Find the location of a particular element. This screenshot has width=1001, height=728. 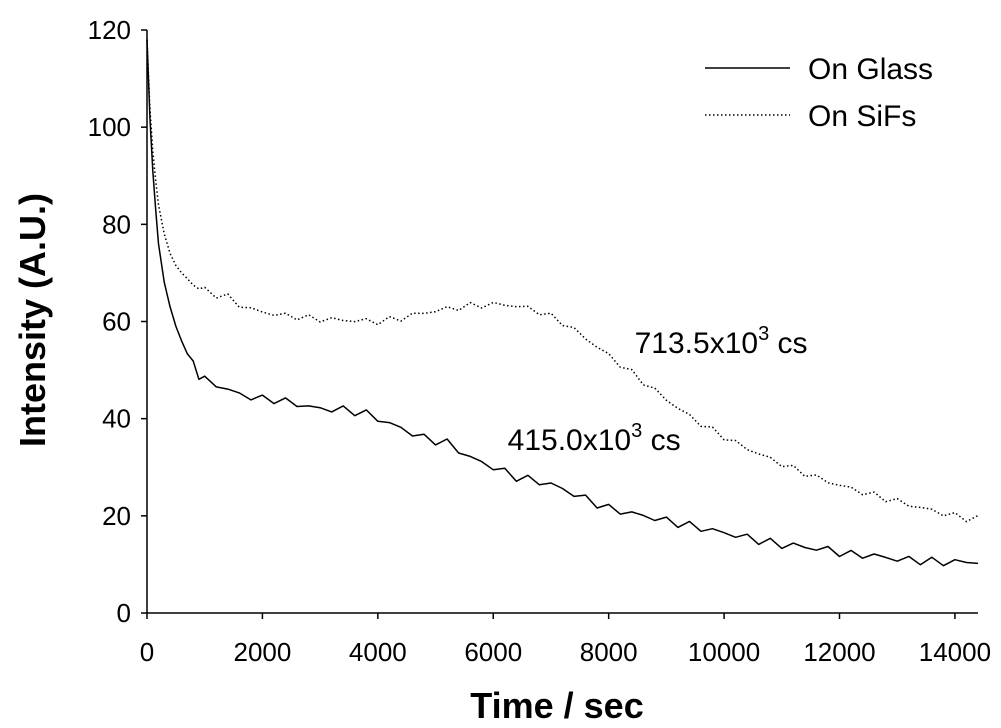

y-tick-label: 0 is located at coordinates (124, 613).